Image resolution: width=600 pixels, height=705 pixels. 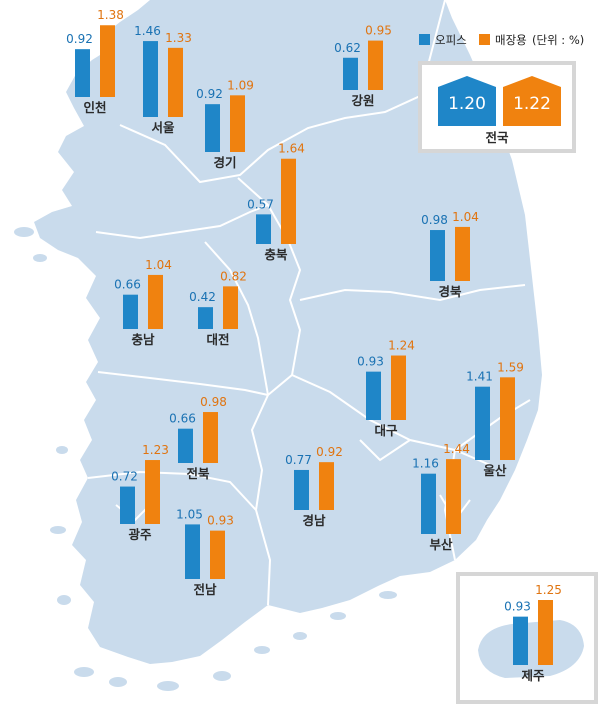 I want to click on region-6-label: 충남, so click(x=143, y=339).